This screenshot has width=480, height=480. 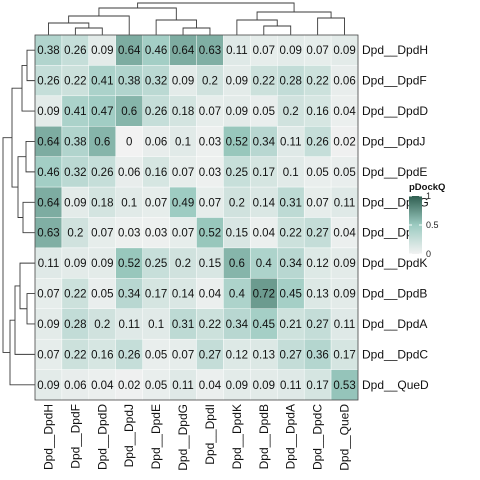 I want to click on column-label: Dpd__DpdI, so click(x=210, y=434).